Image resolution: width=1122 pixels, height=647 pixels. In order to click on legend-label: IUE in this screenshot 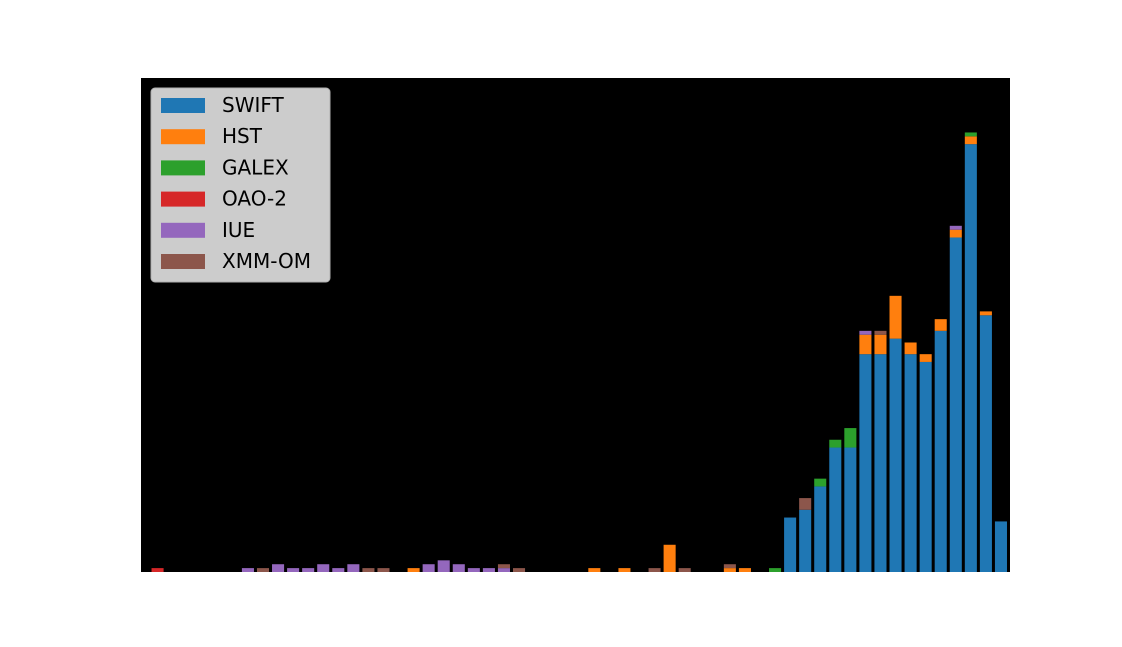, I will do `click(238, 230)`.